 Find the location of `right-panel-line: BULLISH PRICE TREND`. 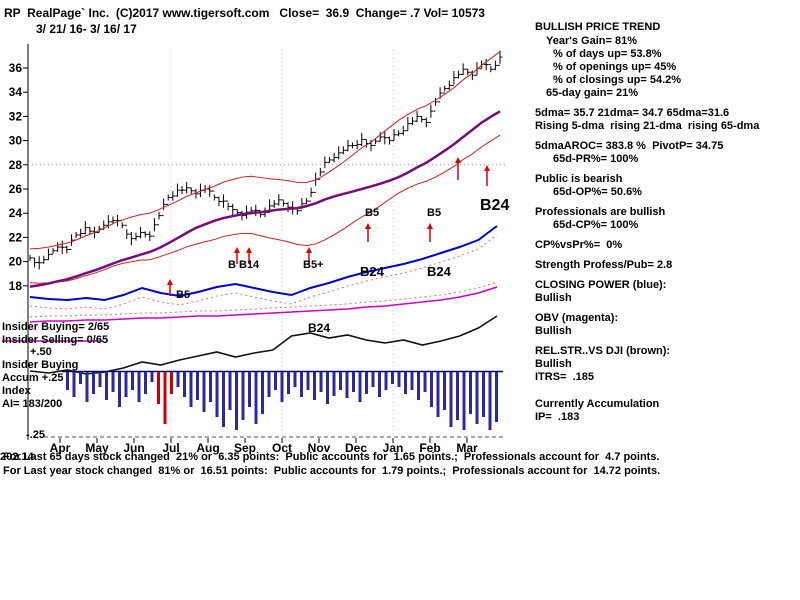

right-panel-line: BULLISH PRICE TREND is located at coordinates (598, 27).